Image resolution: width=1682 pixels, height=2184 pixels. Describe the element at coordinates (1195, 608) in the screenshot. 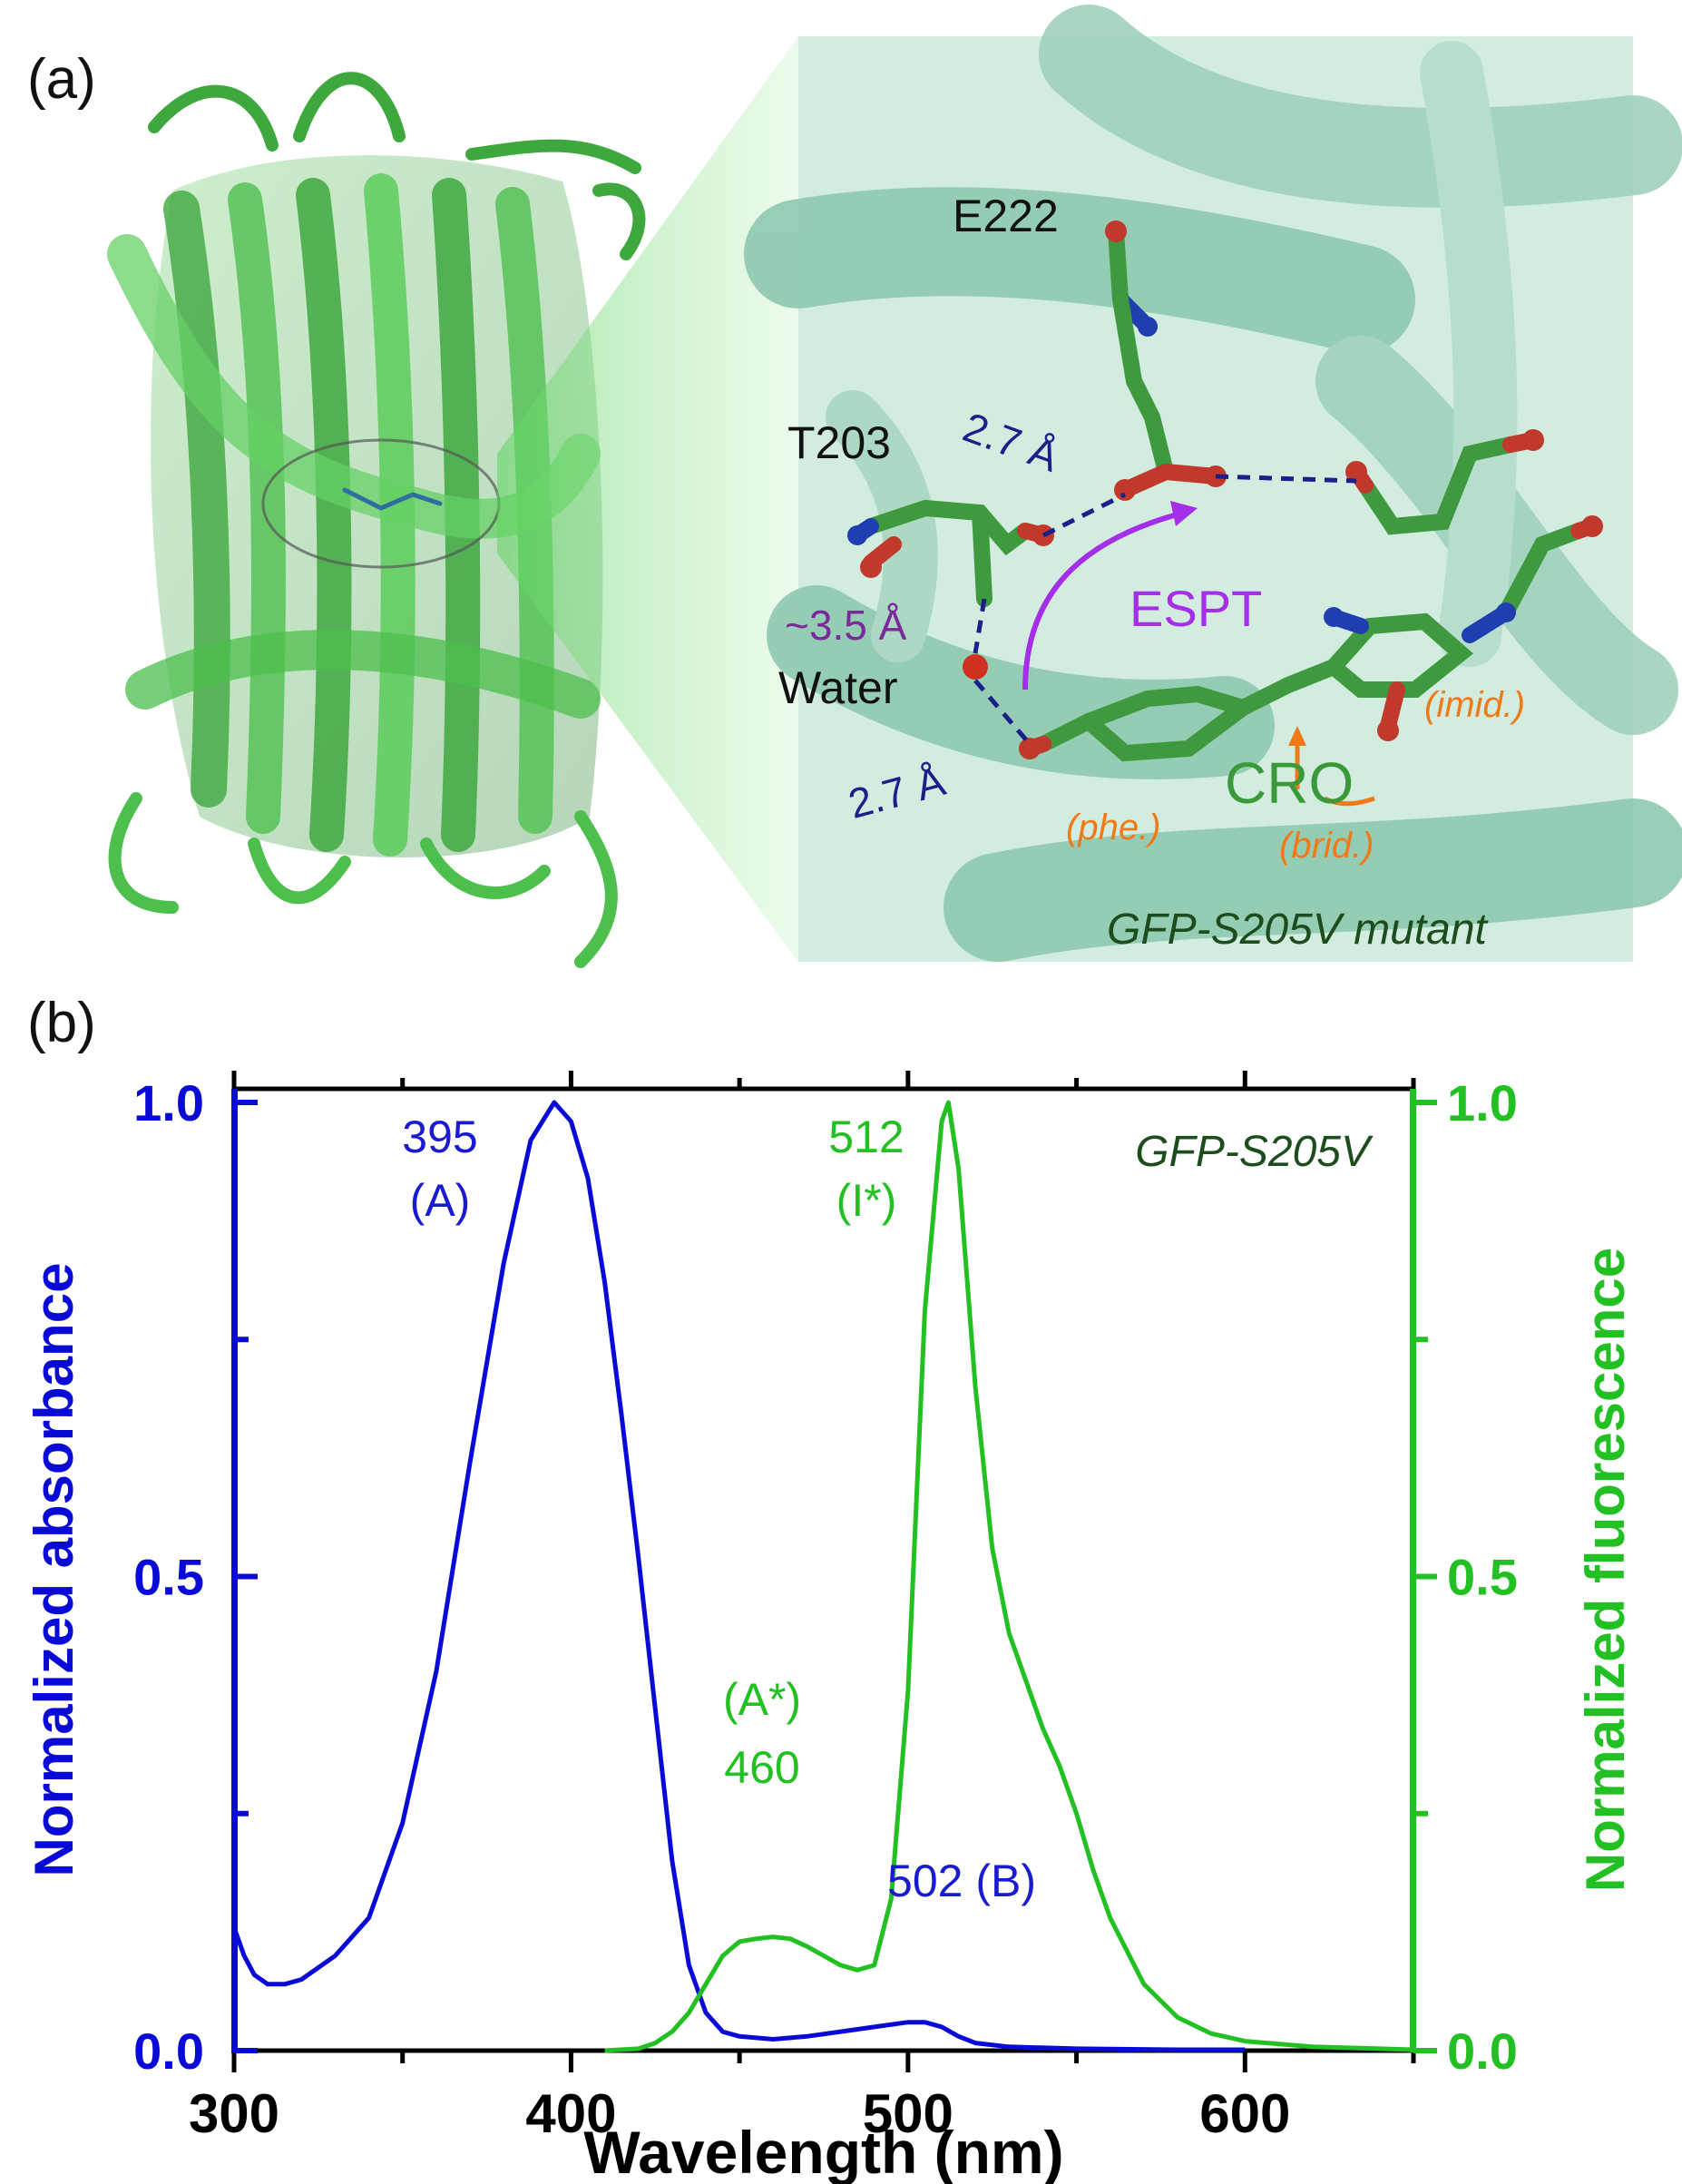

I see `espt-label: ESPT` at that location.